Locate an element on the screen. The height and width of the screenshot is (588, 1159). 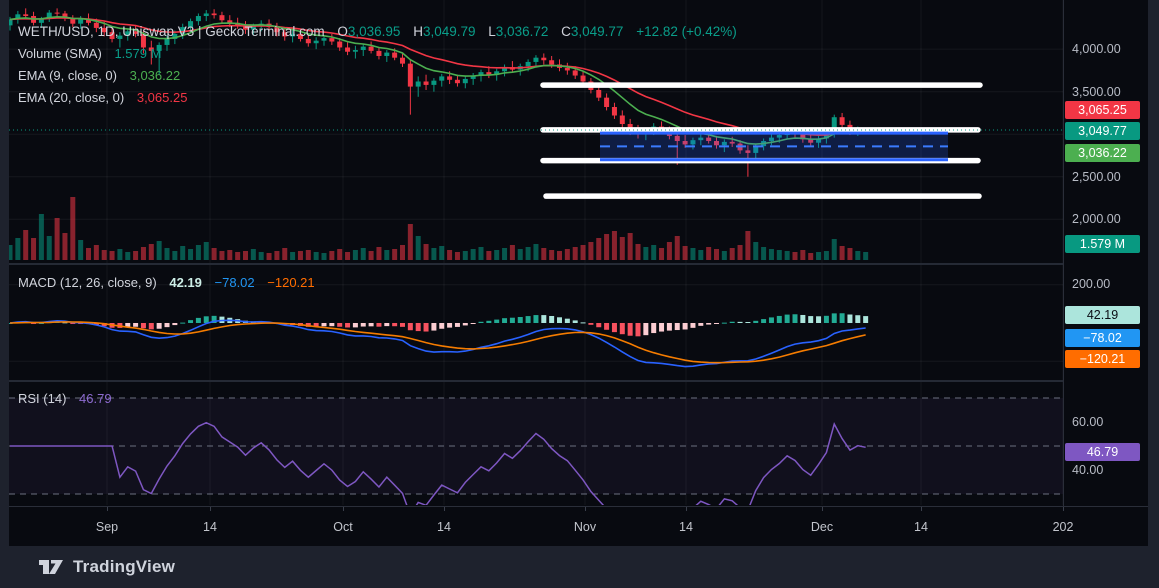
macd-line-value: −78.02 is located at coordinates (234, 282).